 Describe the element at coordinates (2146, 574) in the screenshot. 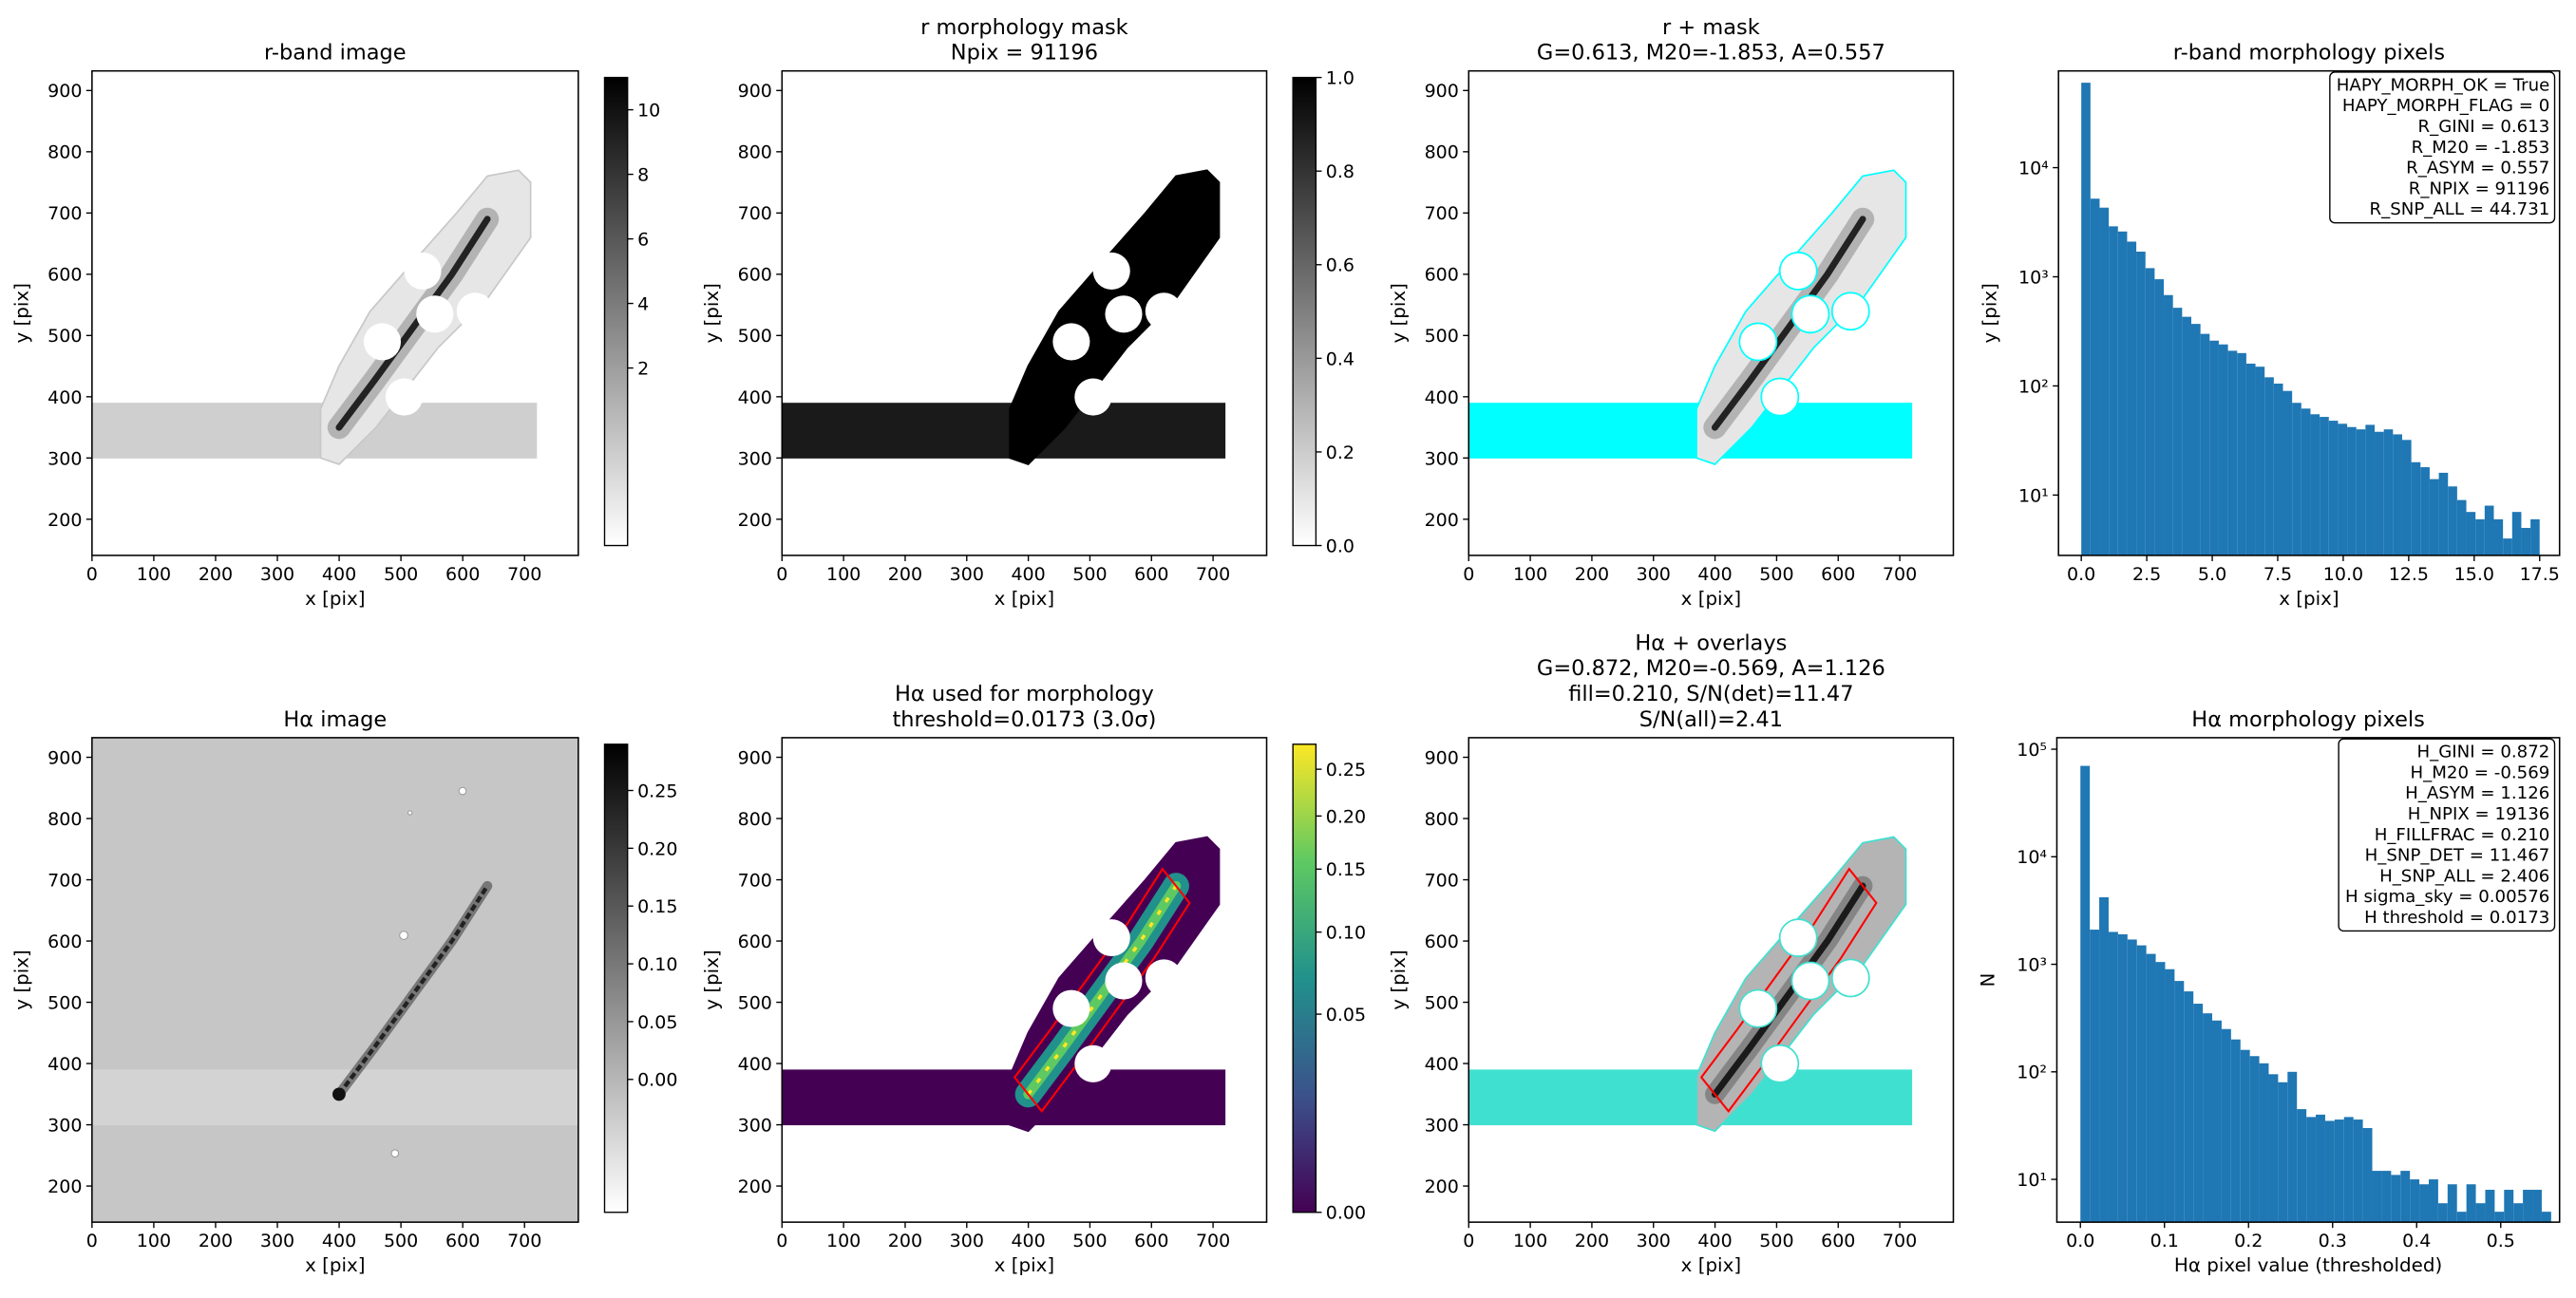

I see `x-tick-label: 2.5` at that location.